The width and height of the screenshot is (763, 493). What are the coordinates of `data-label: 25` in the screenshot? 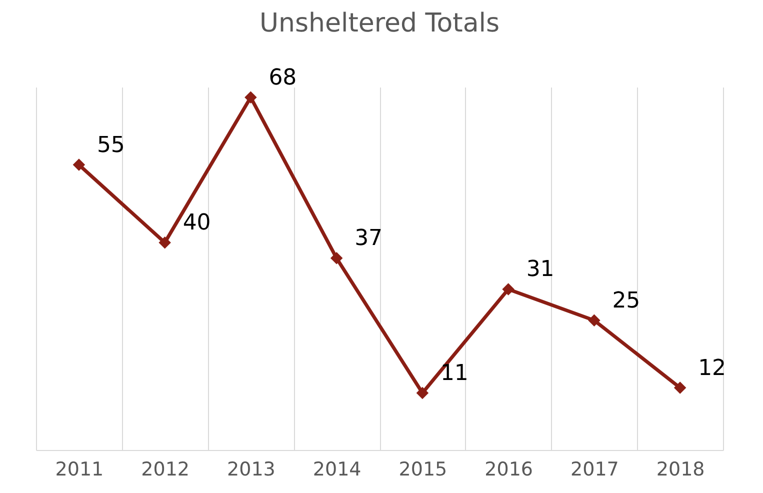 It's located at (626, 301).